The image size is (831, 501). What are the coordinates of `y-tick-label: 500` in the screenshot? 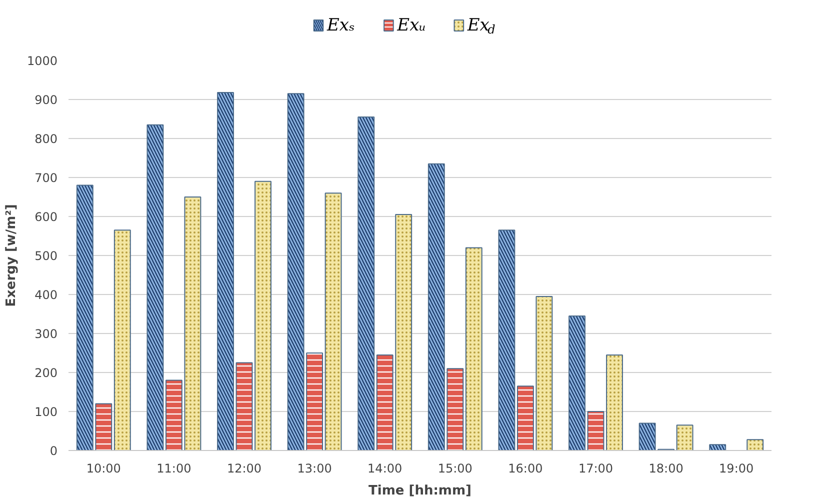 It's located at (46, 256).